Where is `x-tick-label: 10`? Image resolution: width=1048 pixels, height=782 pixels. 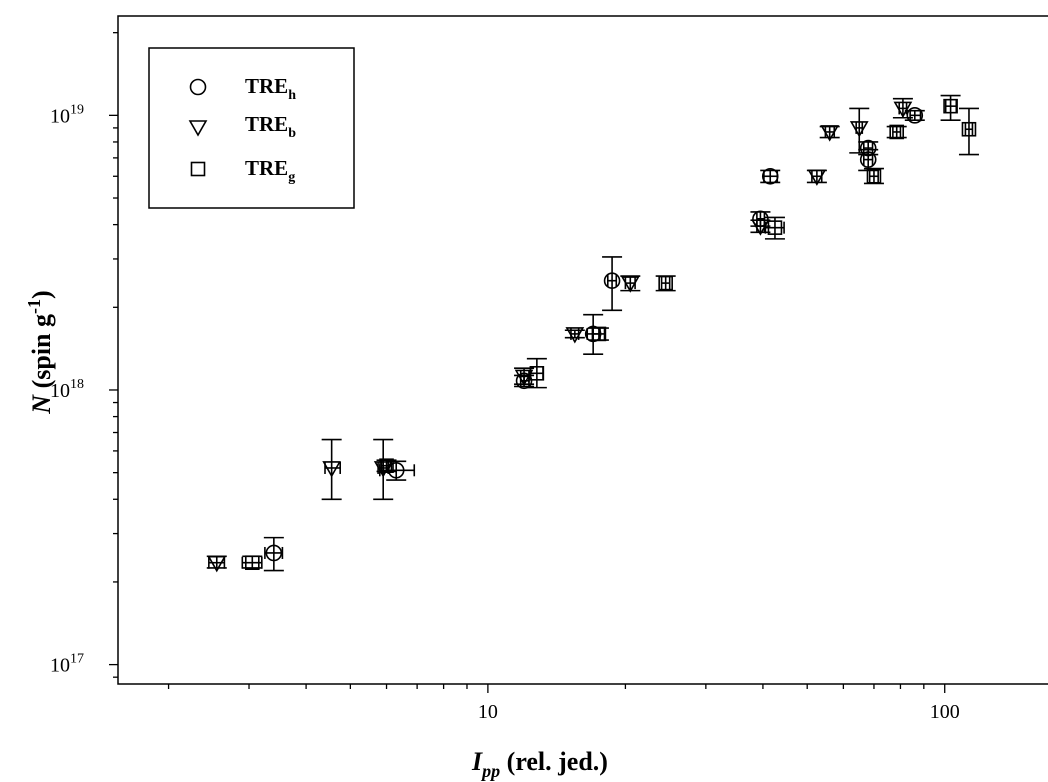 x-tick-label: 10 is located at coordinates (488, 712).